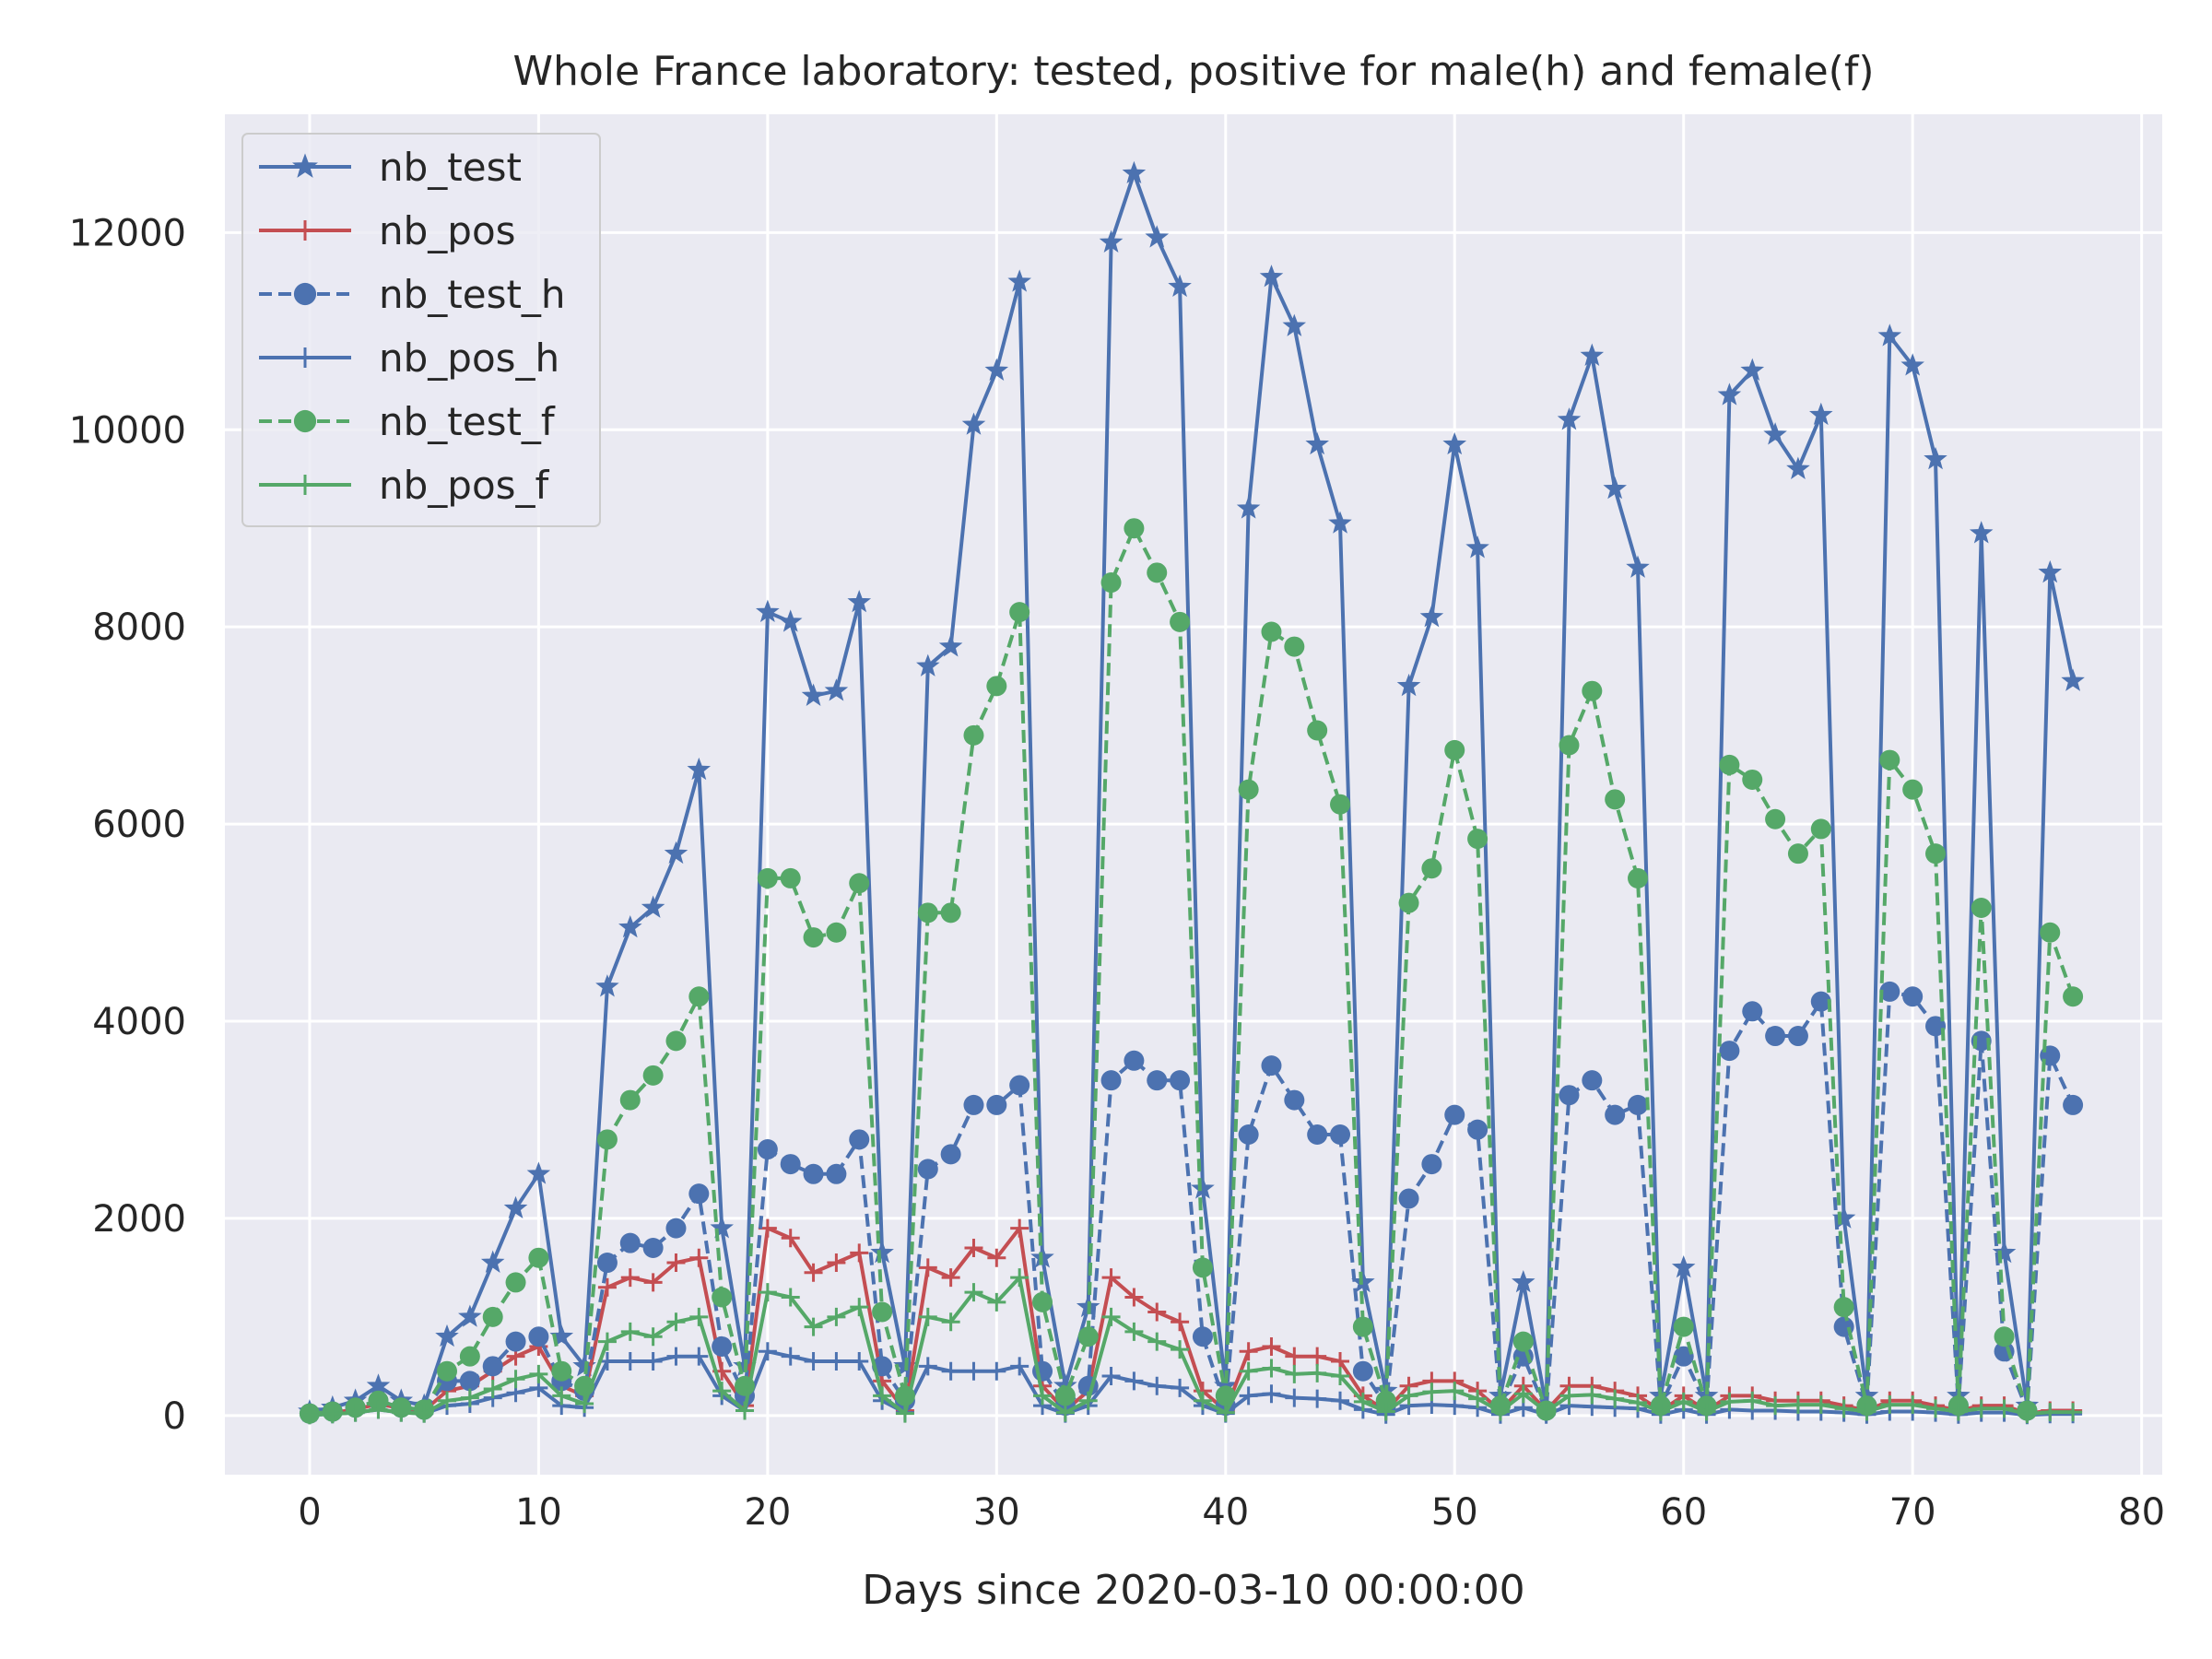 The width and height of the screenshot is (2212, 1659). What do you see at coordinates (174, 1416) in the screenshot?
I see `y-tick-label: 0` at bounding box center [174, 1416].